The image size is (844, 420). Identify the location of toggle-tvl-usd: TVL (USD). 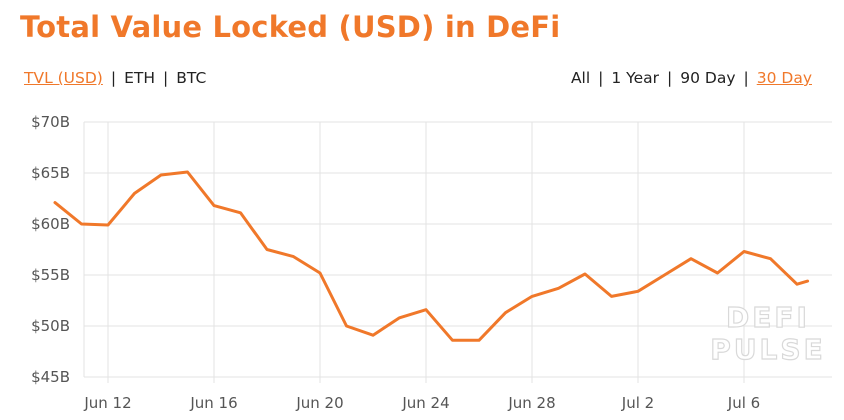
(63, 78).